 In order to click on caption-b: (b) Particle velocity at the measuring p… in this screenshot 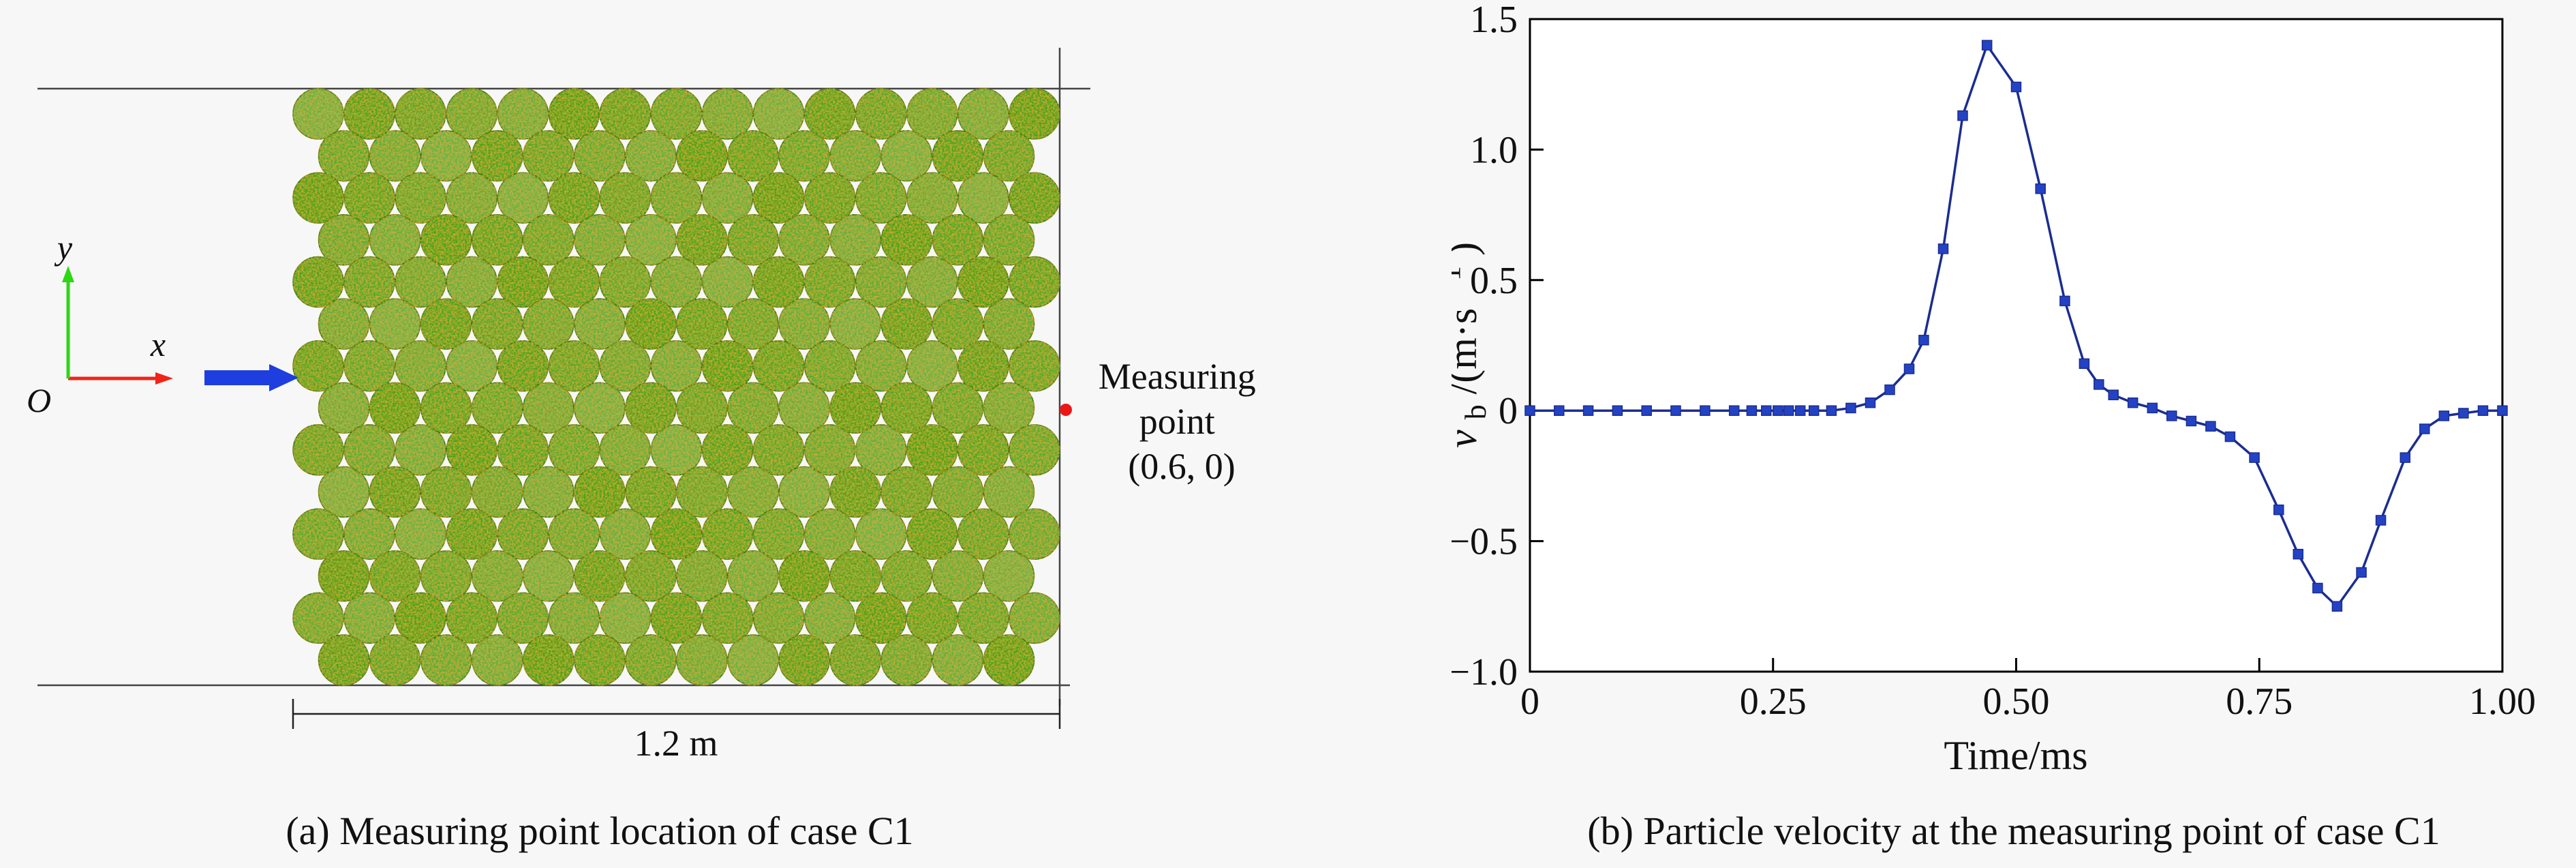, I will do `click(2013, 831)`.